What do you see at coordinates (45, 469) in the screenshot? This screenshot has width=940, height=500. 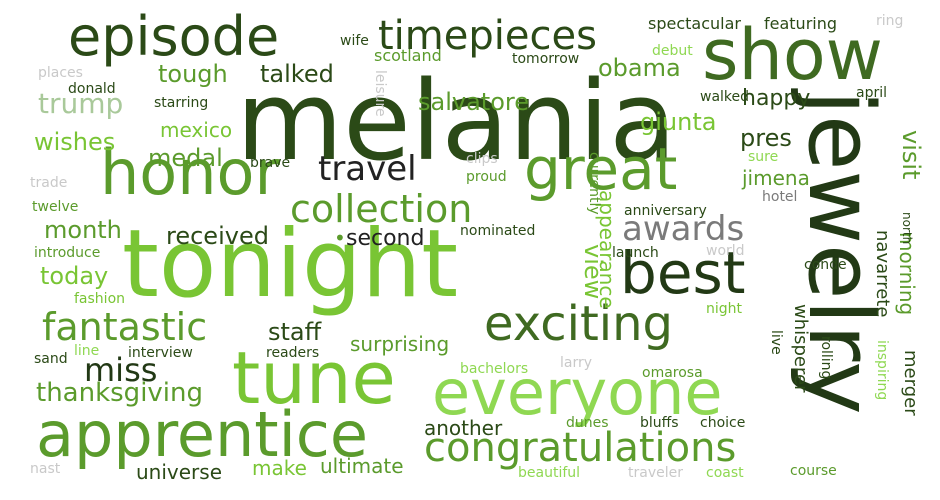 I see `word-nast: nast` at bounding box center [45, 469].